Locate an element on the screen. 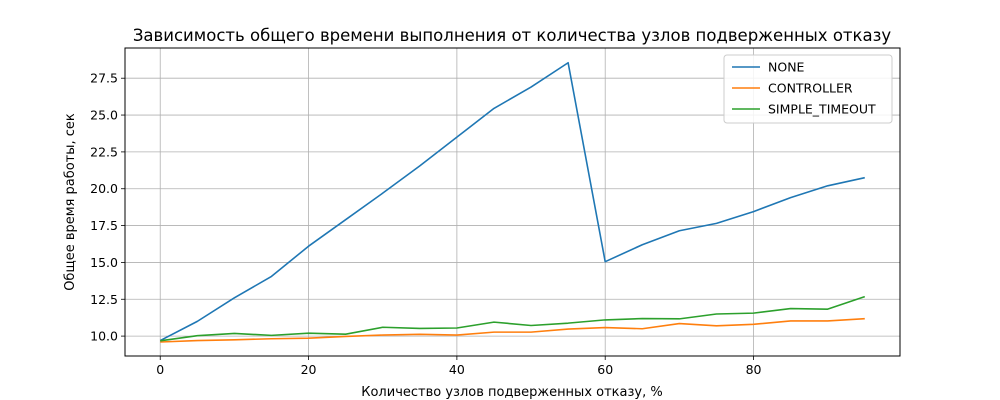 The width and height of the screenshot is (1000, 400). x-tick-label: 20 is located at coordinates (309, 369).